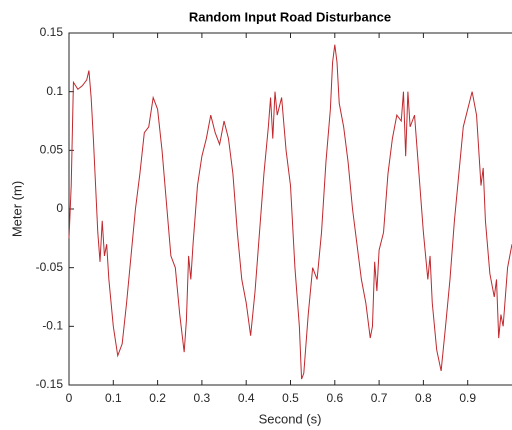 The height and width of the screenshot is (430, 512). Describe the element at coordinates (50, 384) in the screenshot. I see `y-tick-label: -0.15` at that location.